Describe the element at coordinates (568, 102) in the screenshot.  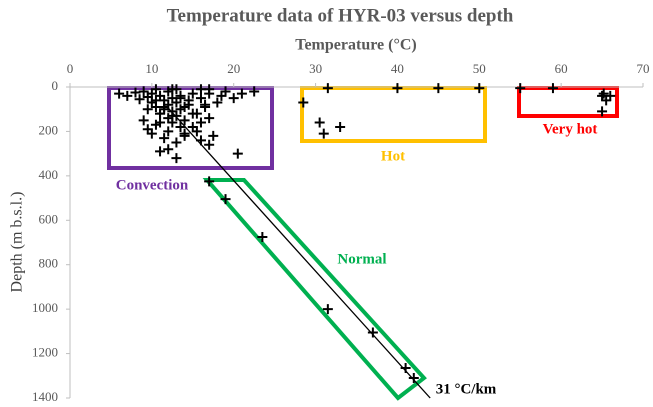
I see `very-hot-box` at that location.